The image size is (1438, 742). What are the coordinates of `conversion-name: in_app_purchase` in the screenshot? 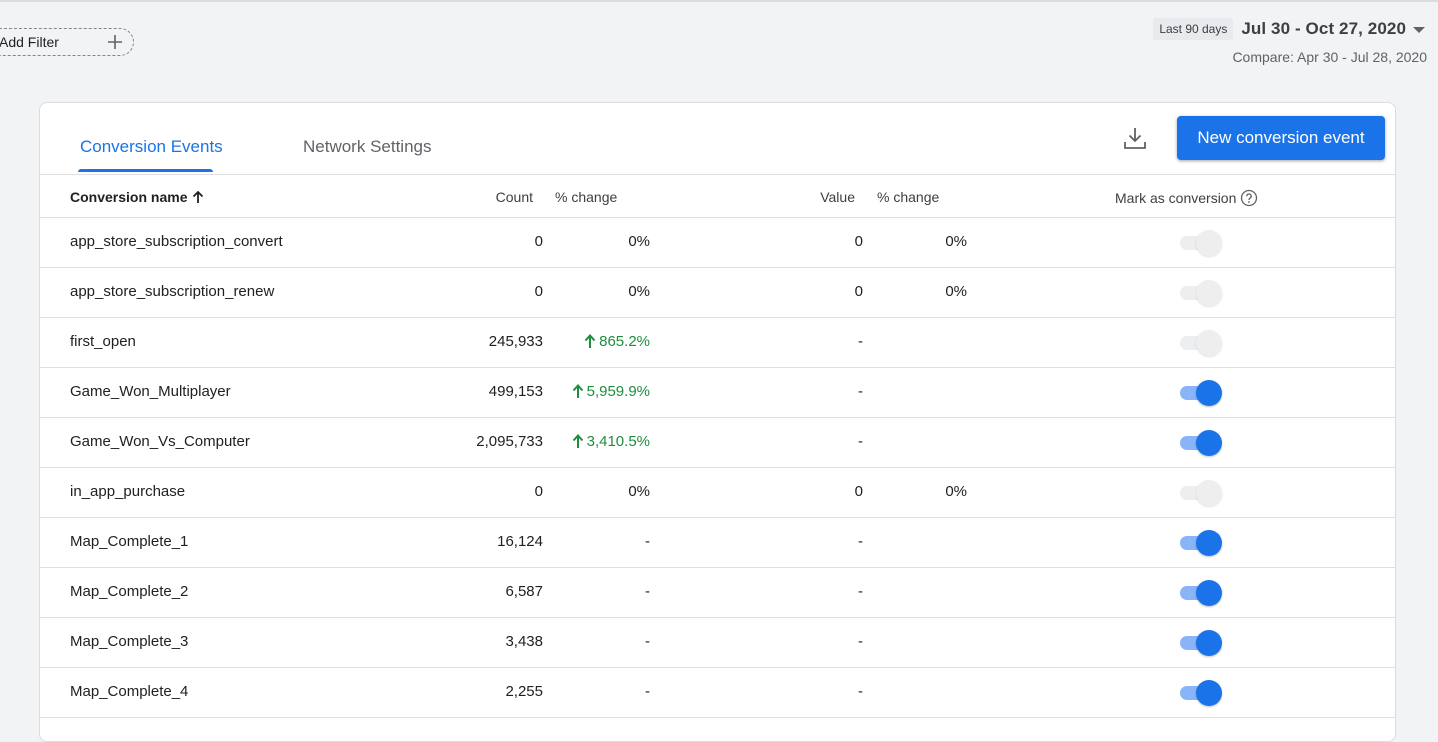 It's located at (128, 491).